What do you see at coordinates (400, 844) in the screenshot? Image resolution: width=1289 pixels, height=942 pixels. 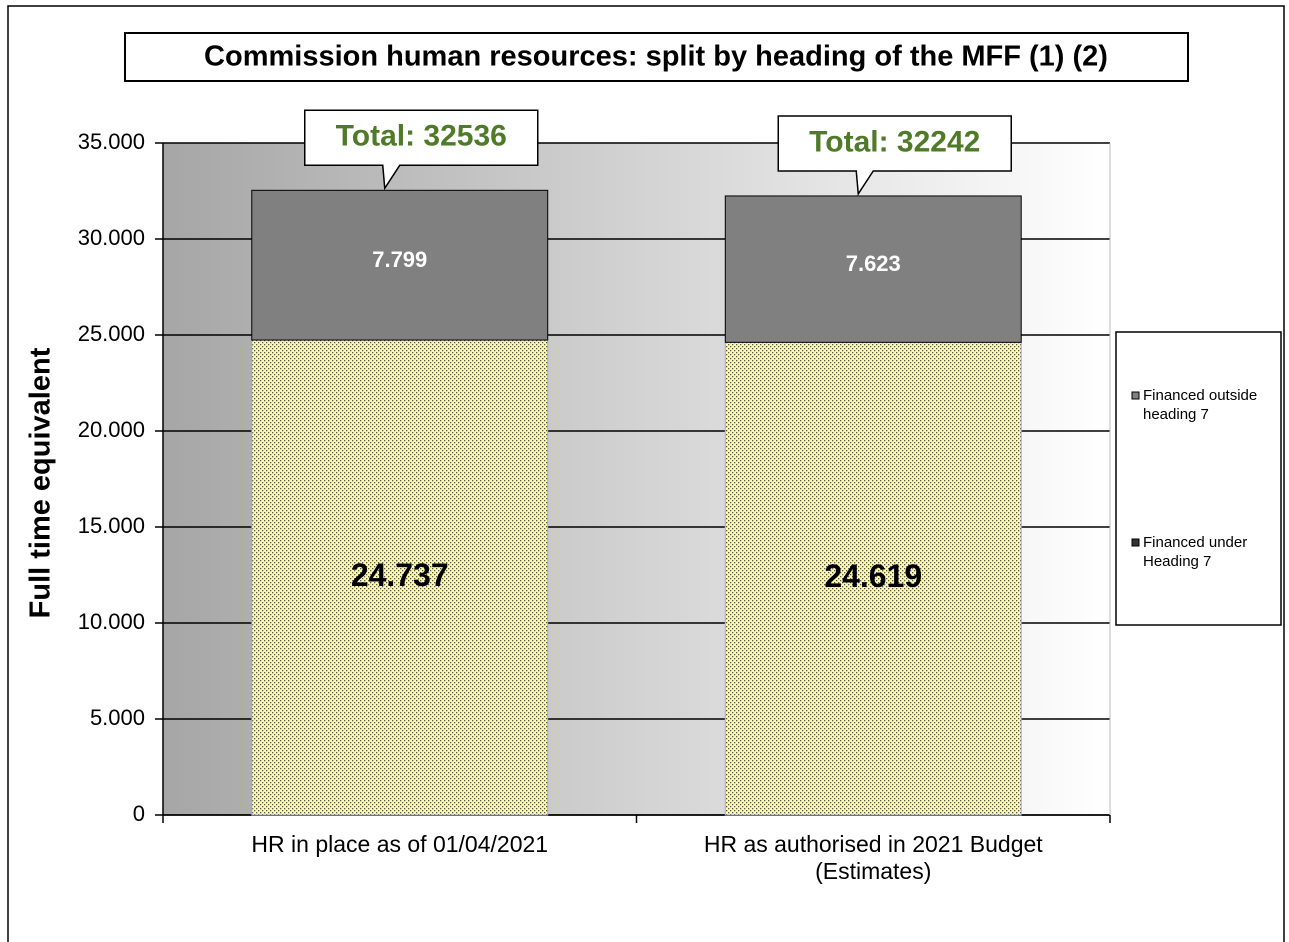 I see `x-tick-label: HR in place as of 01/04/2021` at bounding box center [400, 844].